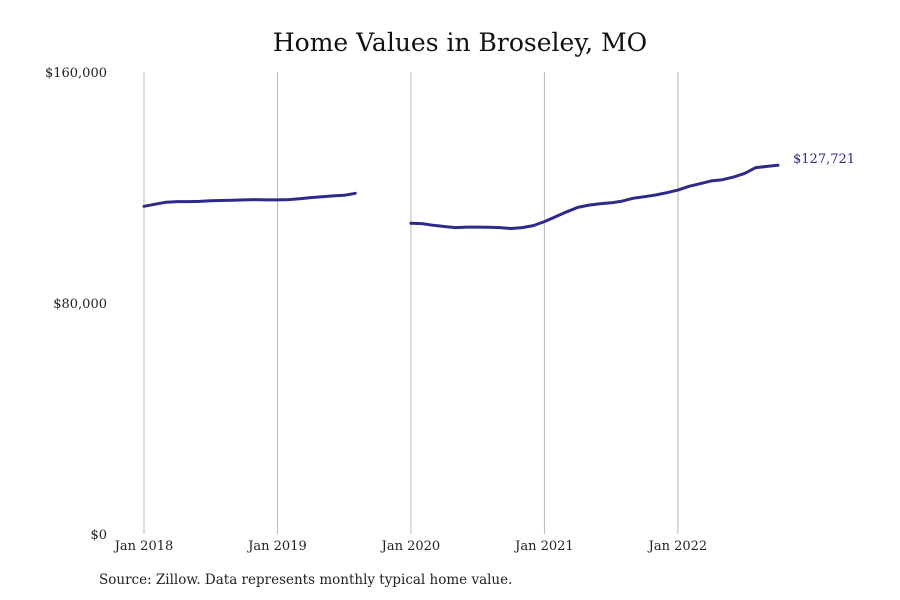  I want to click on y-tick-label: $160,000, so click(76, 73).